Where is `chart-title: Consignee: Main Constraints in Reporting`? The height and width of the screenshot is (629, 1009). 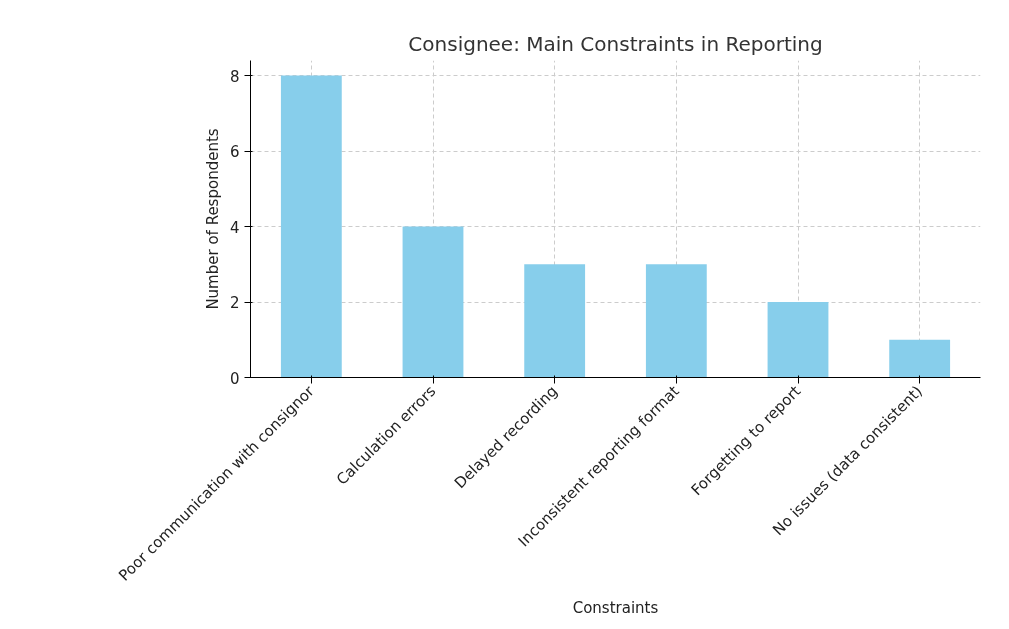
chart-title: Consignee: Main Constraints in Reporting is located at coordinates (615, 43).